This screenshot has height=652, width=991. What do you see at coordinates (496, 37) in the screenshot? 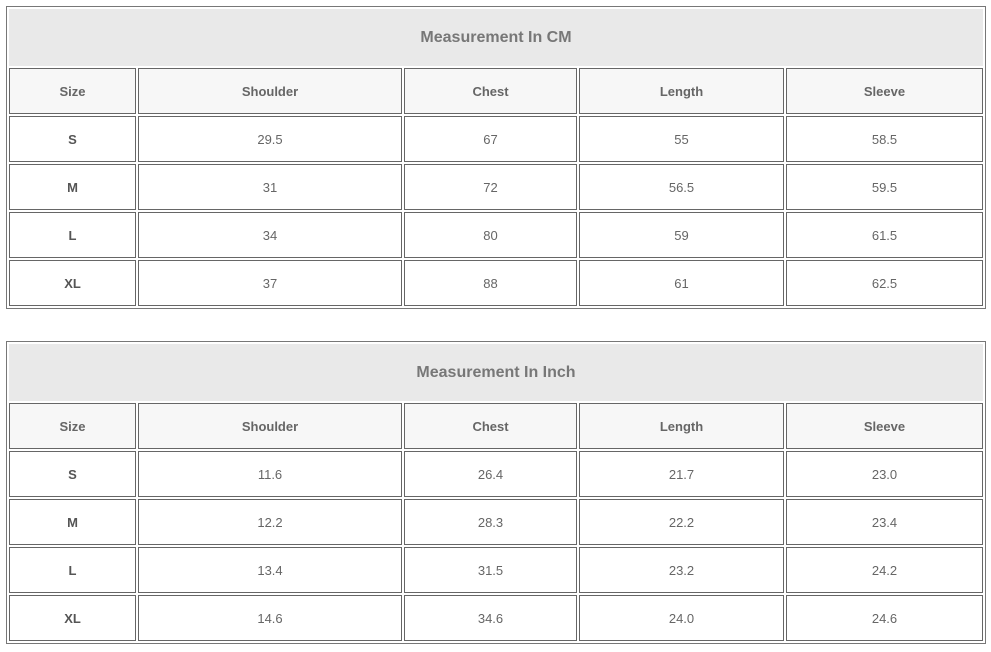
I see `table-title: Measurement In CM` at bounding box center [496, 37].